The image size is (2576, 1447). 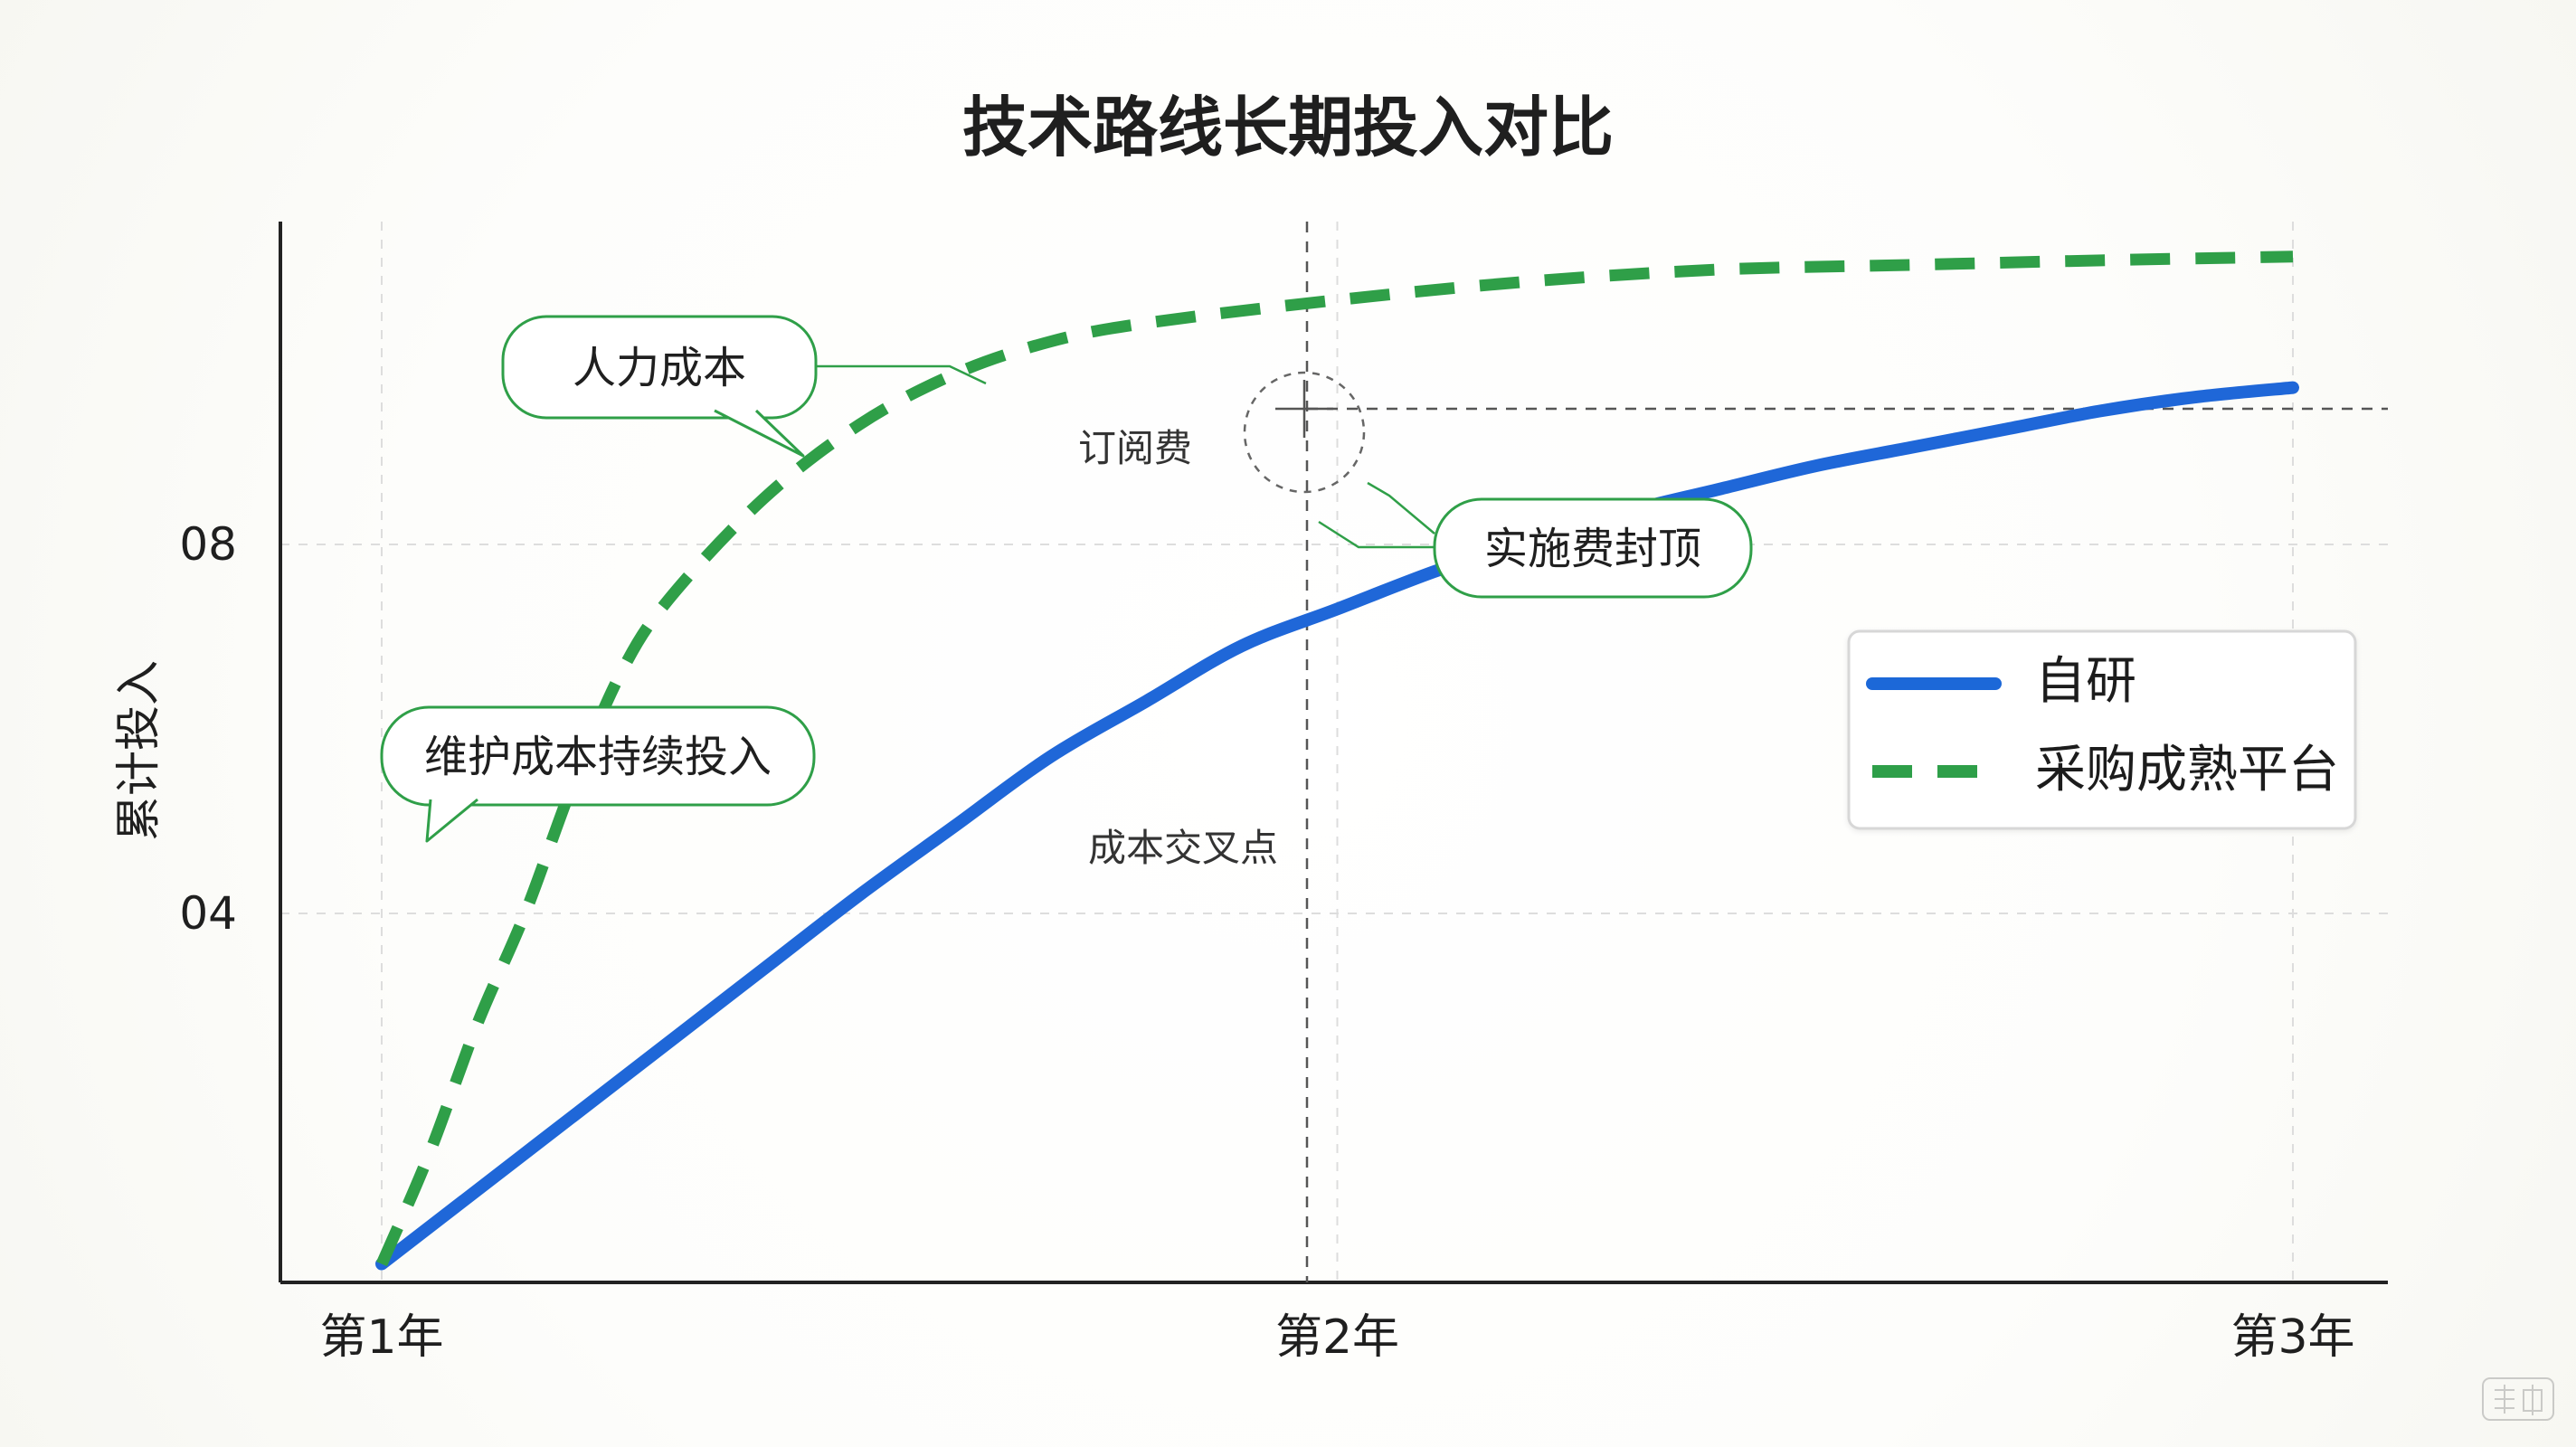 What do you see at coordinates (208, 913) in the screenshot?
I see `y-tick-label-2: 04` at bounding box center [208, 913].